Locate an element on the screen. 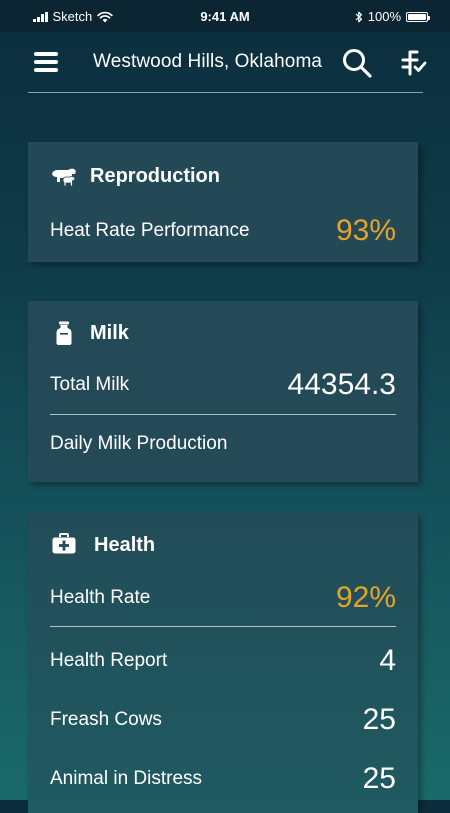 The width and height of the screenshot is (450, 813). signal-strength-icon is located at coordinates (40, 16).